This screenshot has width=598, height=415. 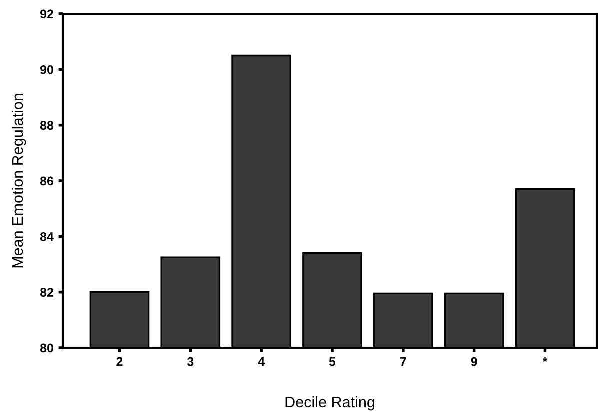 What do you see at coordinates (47, 237) in the screenshot?
I see `y-tick-label: 84` at bounding box center [47, 237].